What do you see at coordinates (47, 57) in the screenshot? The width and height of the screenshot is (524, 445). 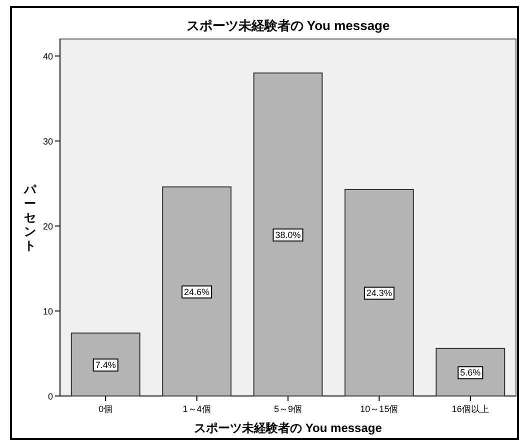 I see `y-tick-label: 40` at bounding box center [47, 57].